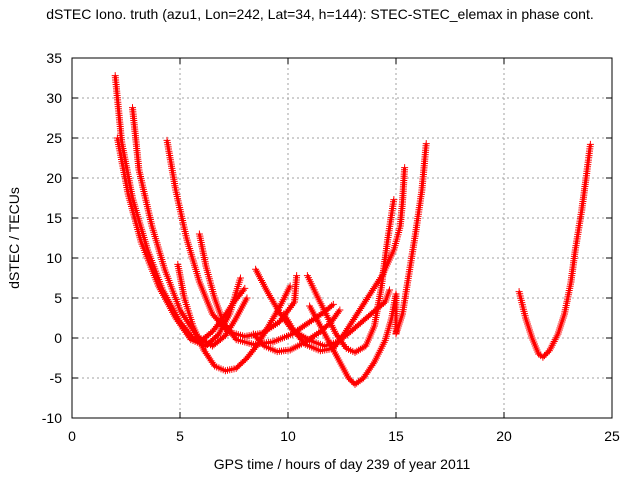  Describe the element at coordinates (504, 436) in the screenshot. I see `x-tick-label: 20` at that location.